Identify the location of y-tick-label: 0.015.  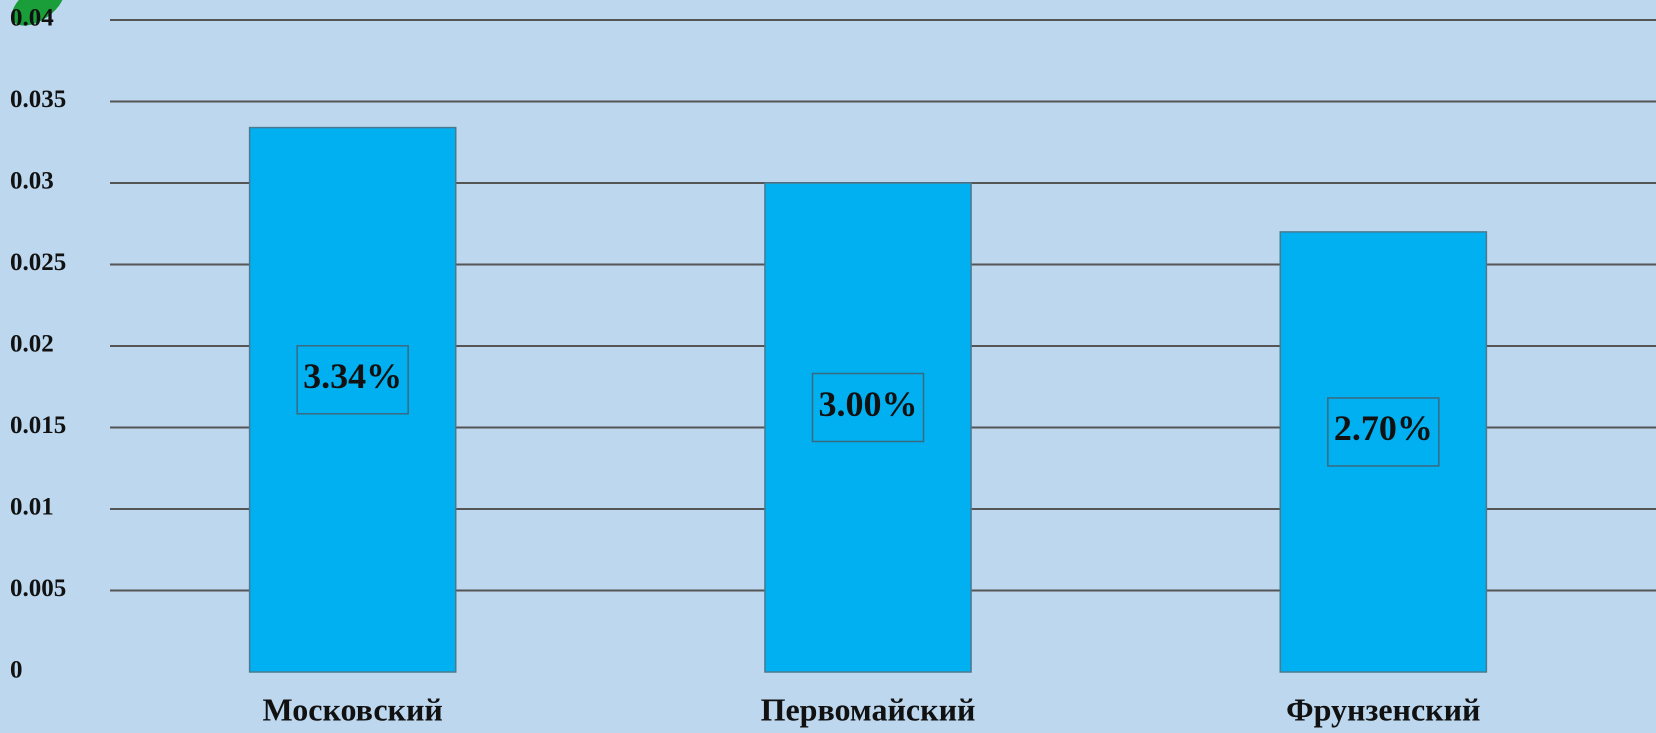
(38, 425).